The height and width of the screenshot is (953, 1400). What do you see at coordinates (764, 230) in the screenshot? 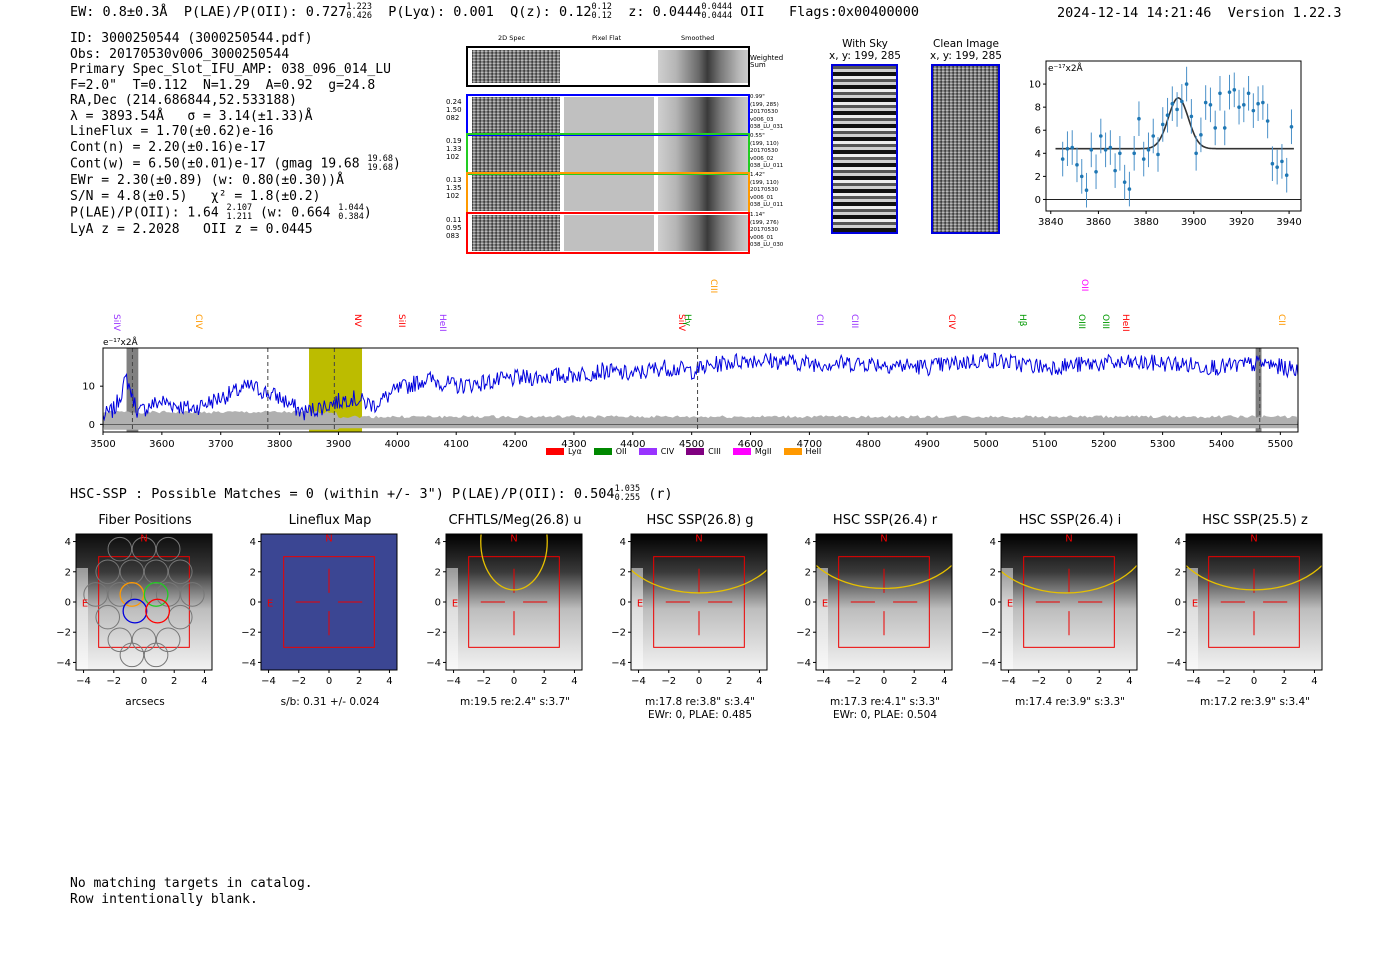
I see `cutout-meta: 20170530` at bounding box center [764, 230].